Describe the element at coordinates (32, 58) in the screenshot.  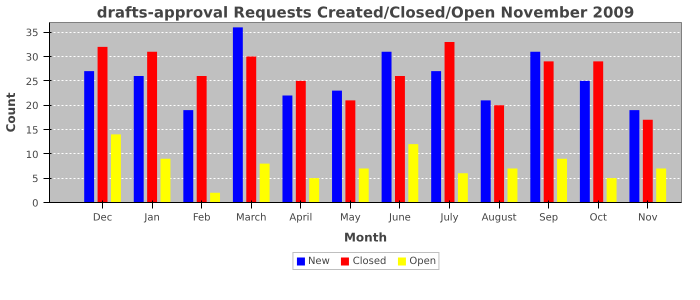
I see `y-tick-label: 30` at that location.